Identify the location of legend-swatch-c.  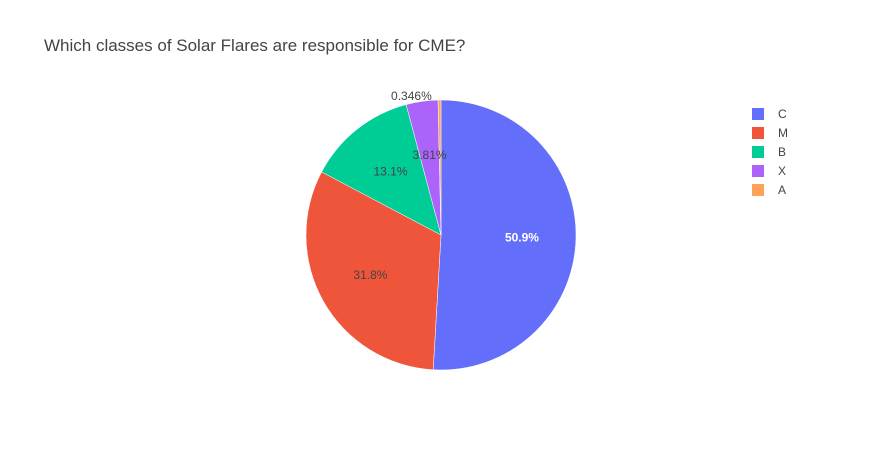
(758, 114).